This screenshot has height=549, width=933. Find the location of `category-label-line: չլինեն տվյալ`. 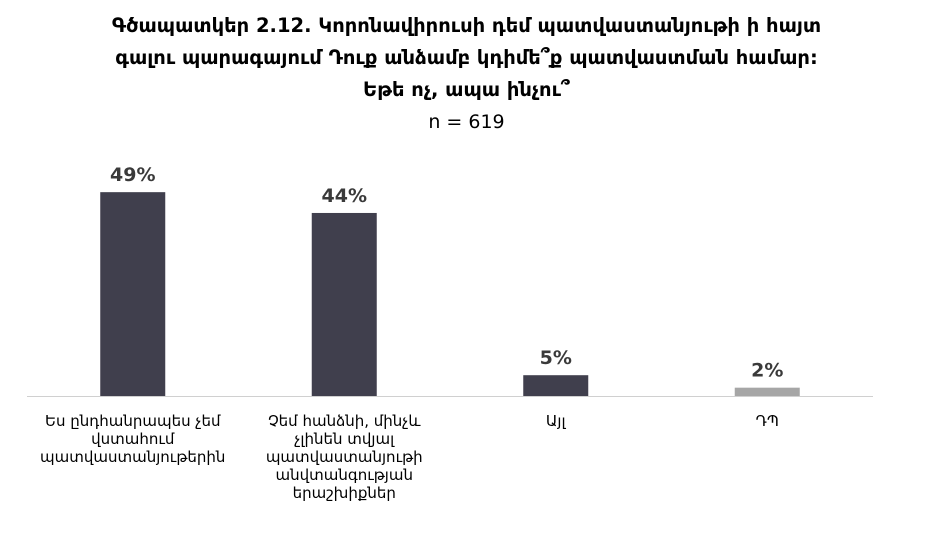

category-label-line: չլինեն տվյալ is located at coordinates (344, 439).